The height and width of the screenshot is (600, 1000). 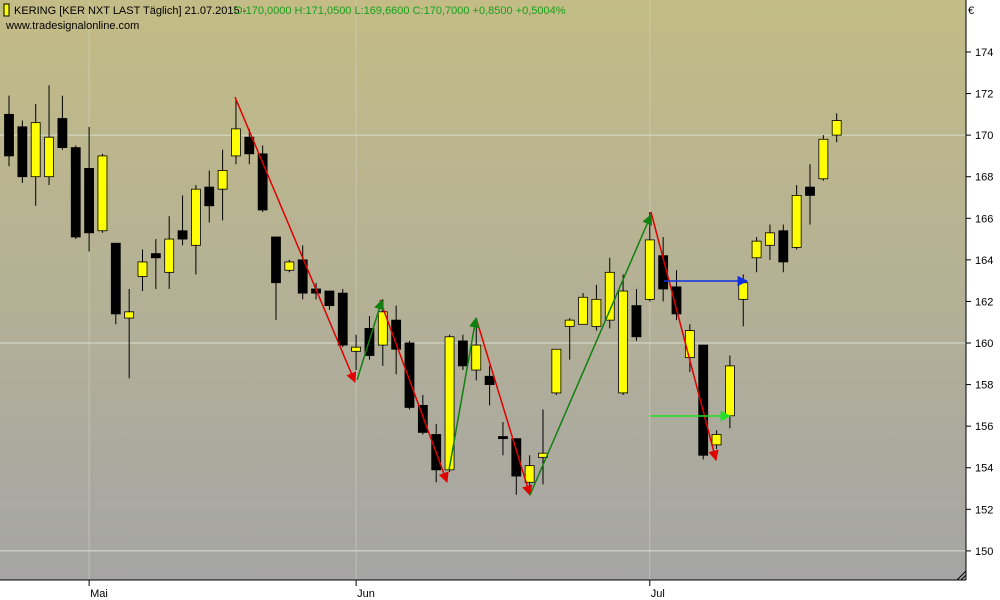 I want to click on x-tick-label: Jun, so click(x=366, y=594).